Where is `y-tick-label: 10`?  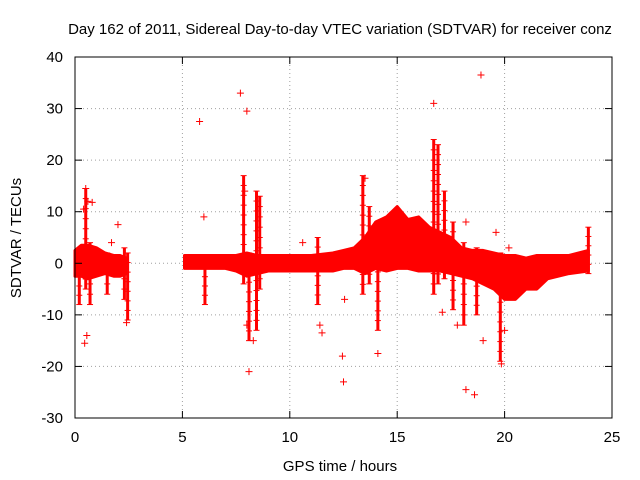
y-tick-label: 10 is located at coordinates (54, 212).